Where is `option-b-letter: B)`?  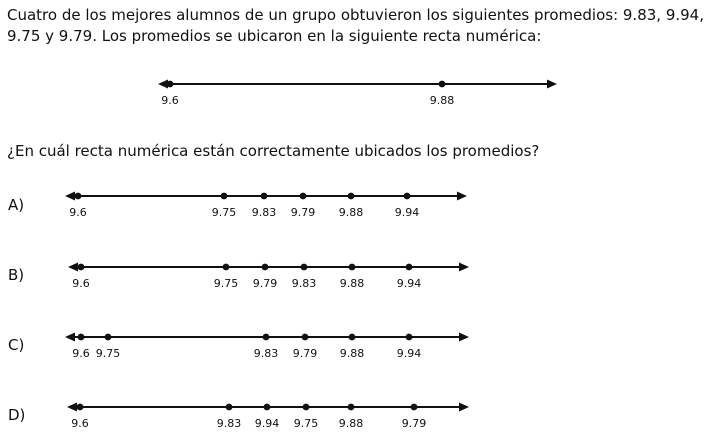 option-b-letter: B) is located at coordinates (16, 275).